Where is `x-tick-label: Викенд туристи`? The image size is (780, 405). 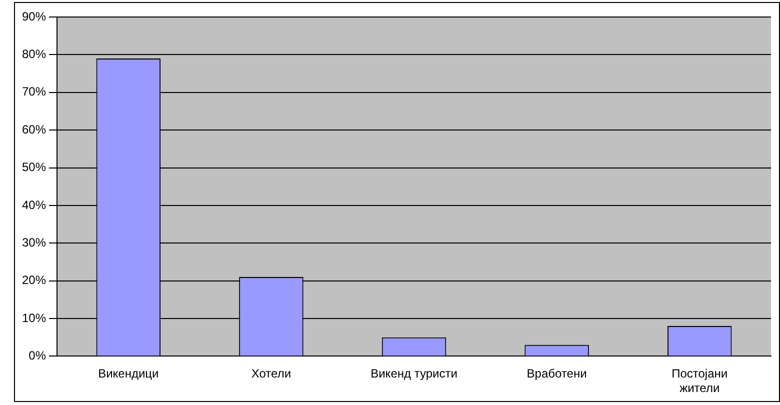
x-tick-label: Викенд туристи is located at coordinates (414, 373).